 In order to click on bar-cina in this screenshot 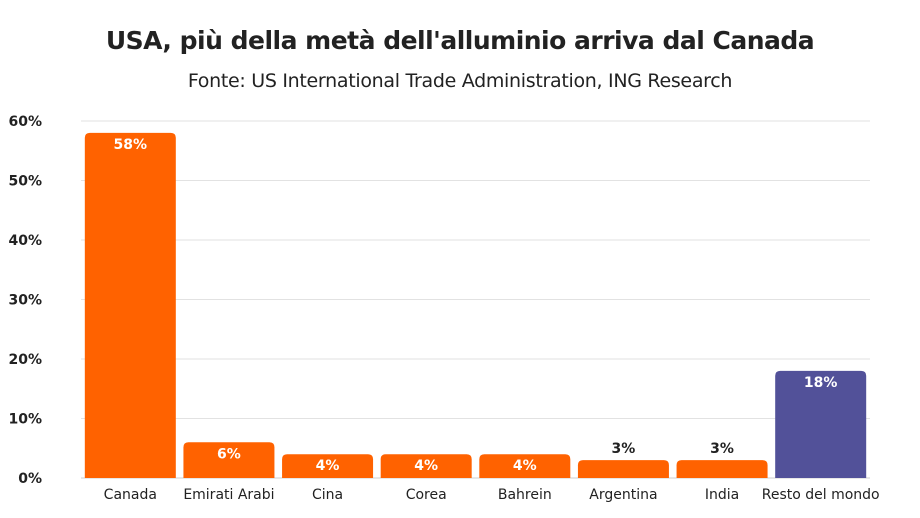, I will do `click(328, 466)`.